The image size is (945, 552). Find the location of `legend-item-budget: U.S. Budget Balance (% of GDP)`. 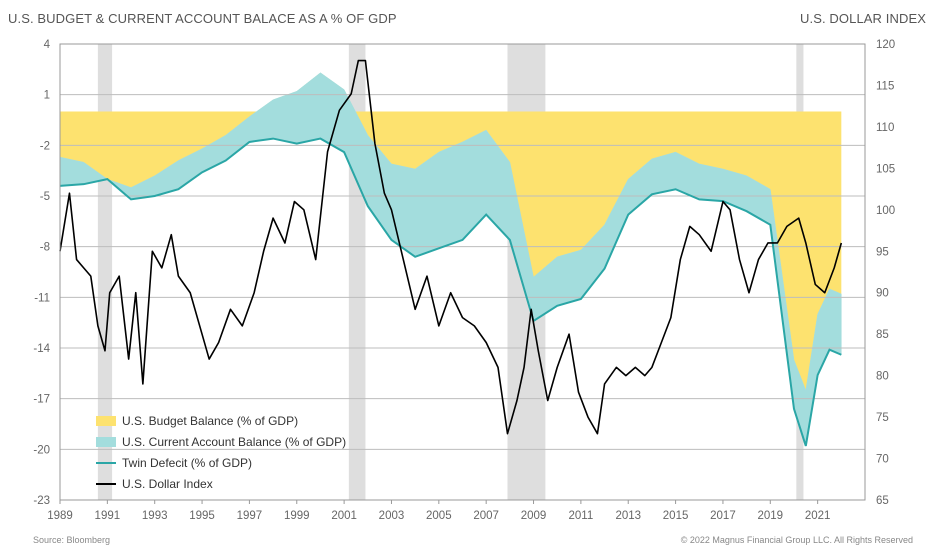

legend-item-budget: U.S. Budget Balance (% of GDP) is located at coordinates (221, 420).